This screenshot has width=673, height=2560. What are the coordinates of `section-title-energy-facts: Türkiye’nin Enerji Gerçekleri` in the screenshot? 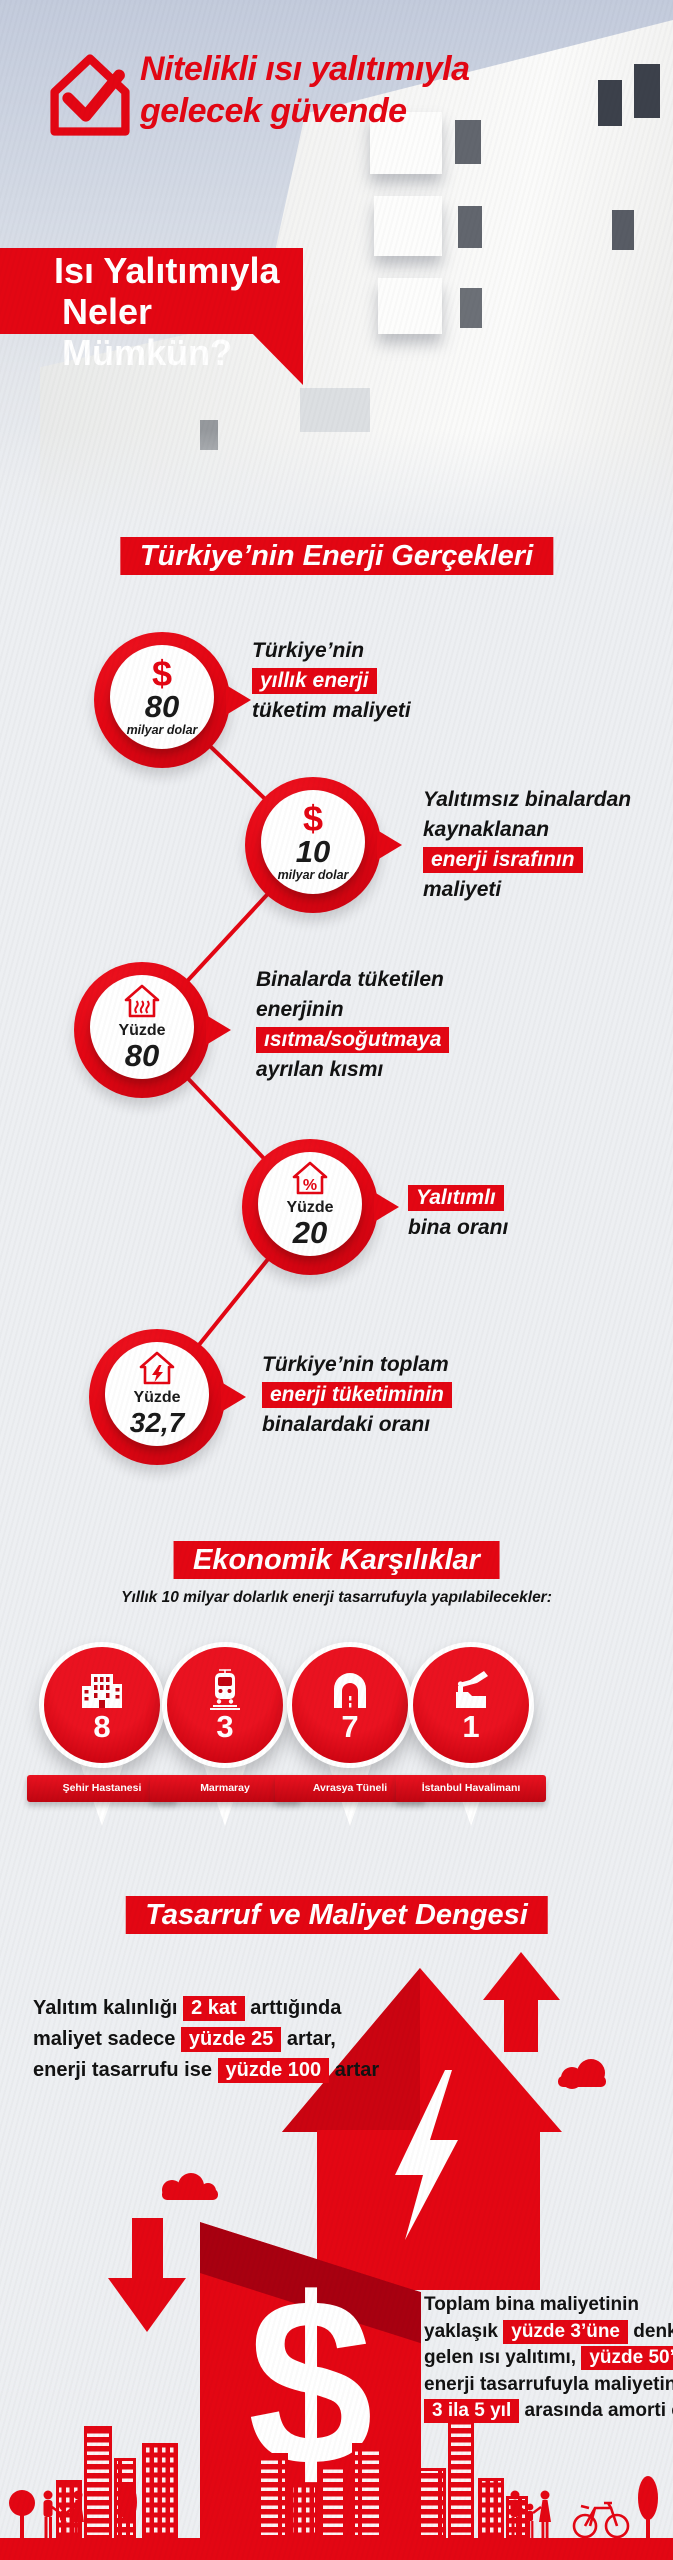 It's located at (336, 556).